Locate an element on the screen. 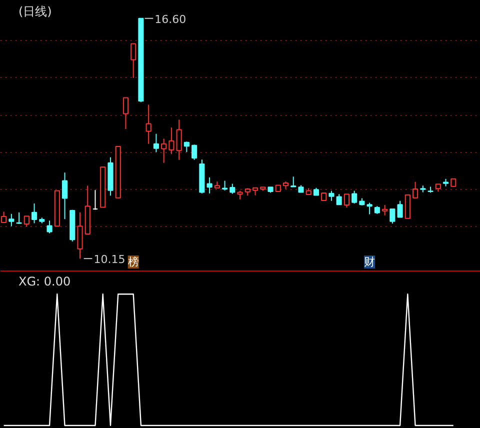 Image resolution: width=480 pixels, height=428 pixels. annotation: 10.15 is located at coordinates (110, 259).